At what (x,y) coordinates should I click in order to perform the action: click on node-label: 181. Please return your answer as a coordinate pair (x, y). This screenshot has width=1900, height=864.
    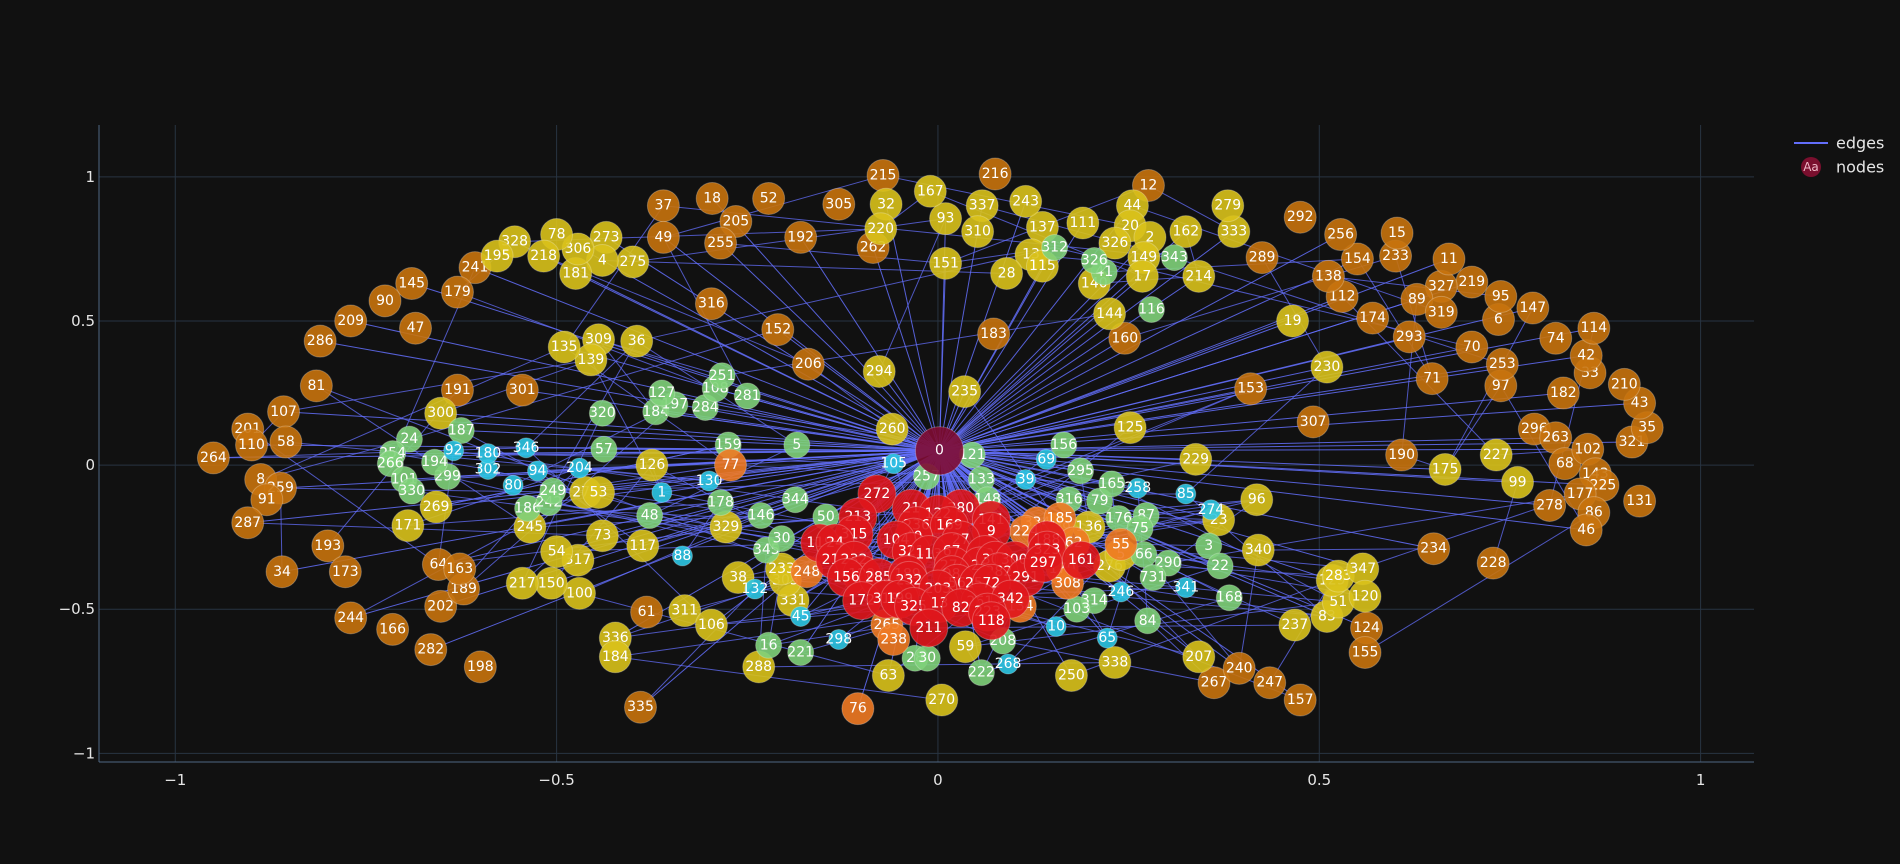
    Looking at the image, I should click on (575, 273).